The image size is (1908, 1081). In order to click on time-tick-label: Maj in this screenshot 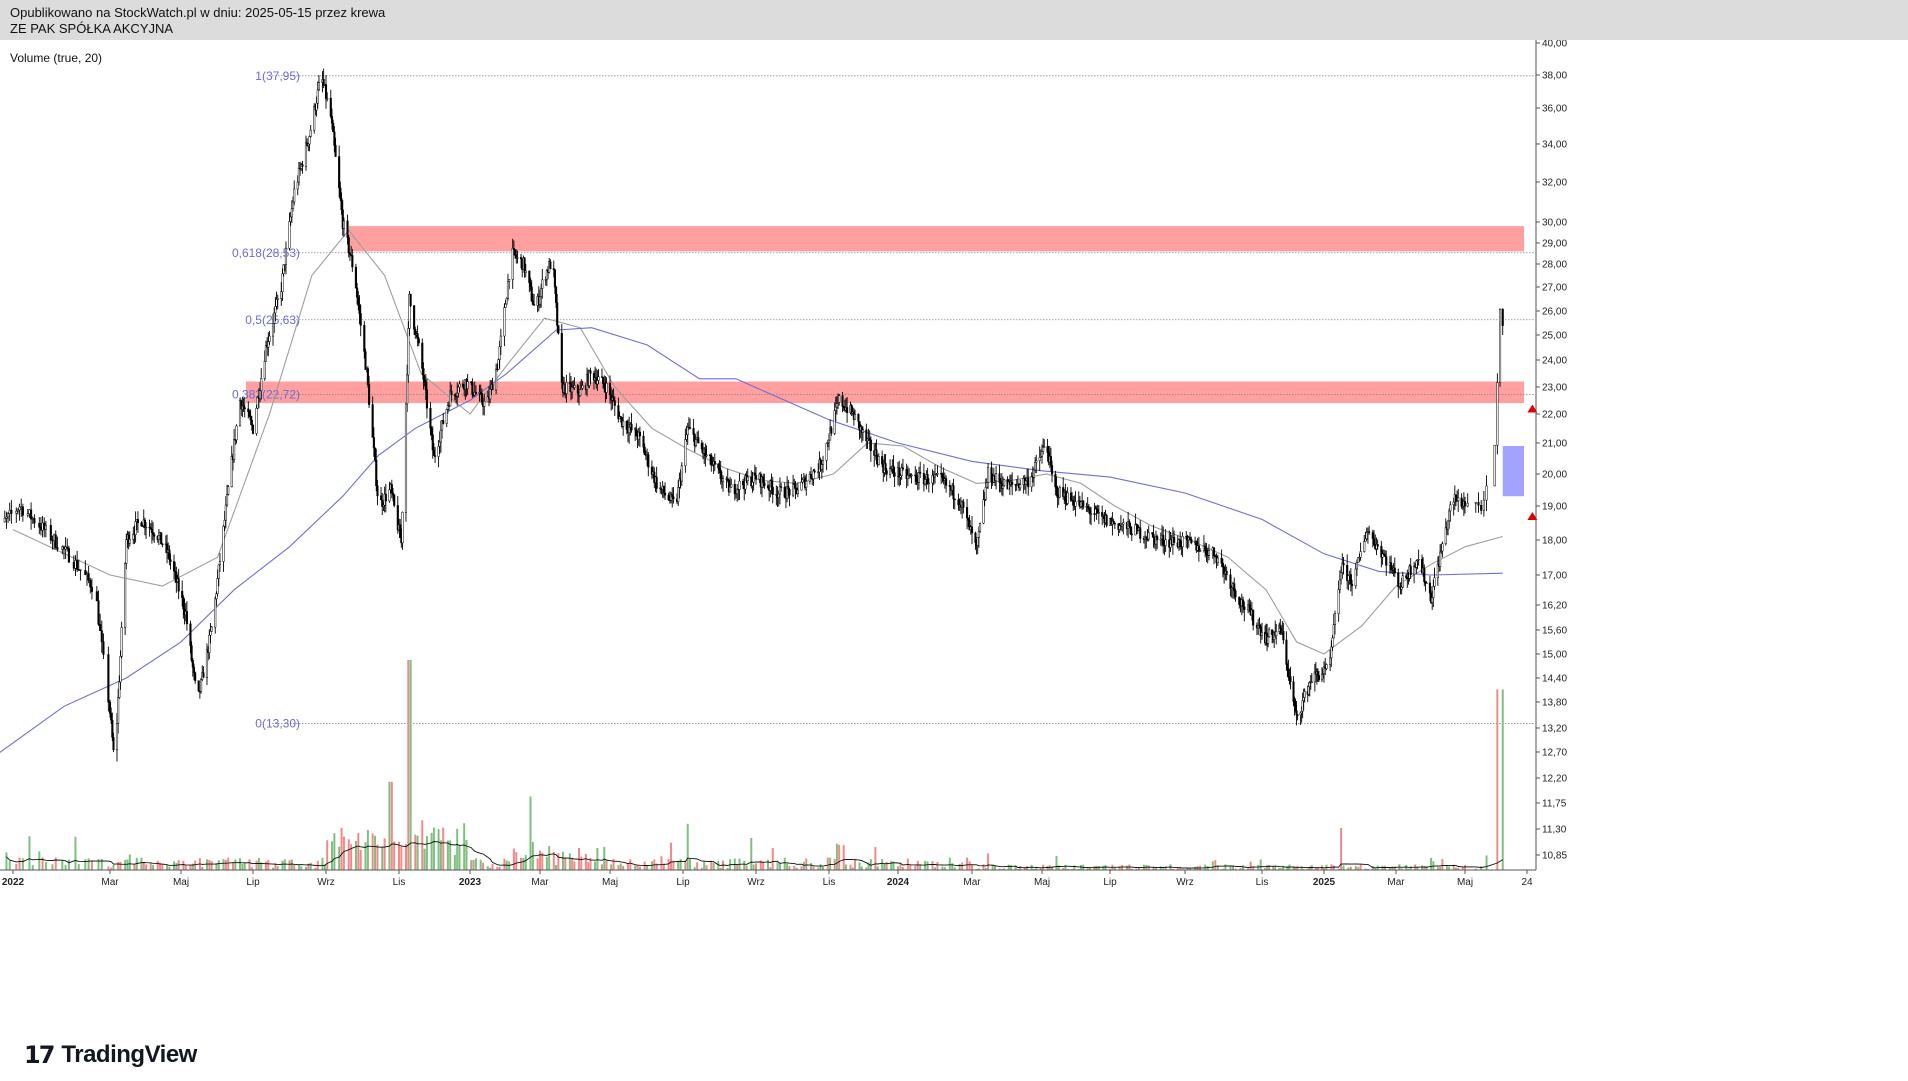, I will do `click(1465, 882)`.